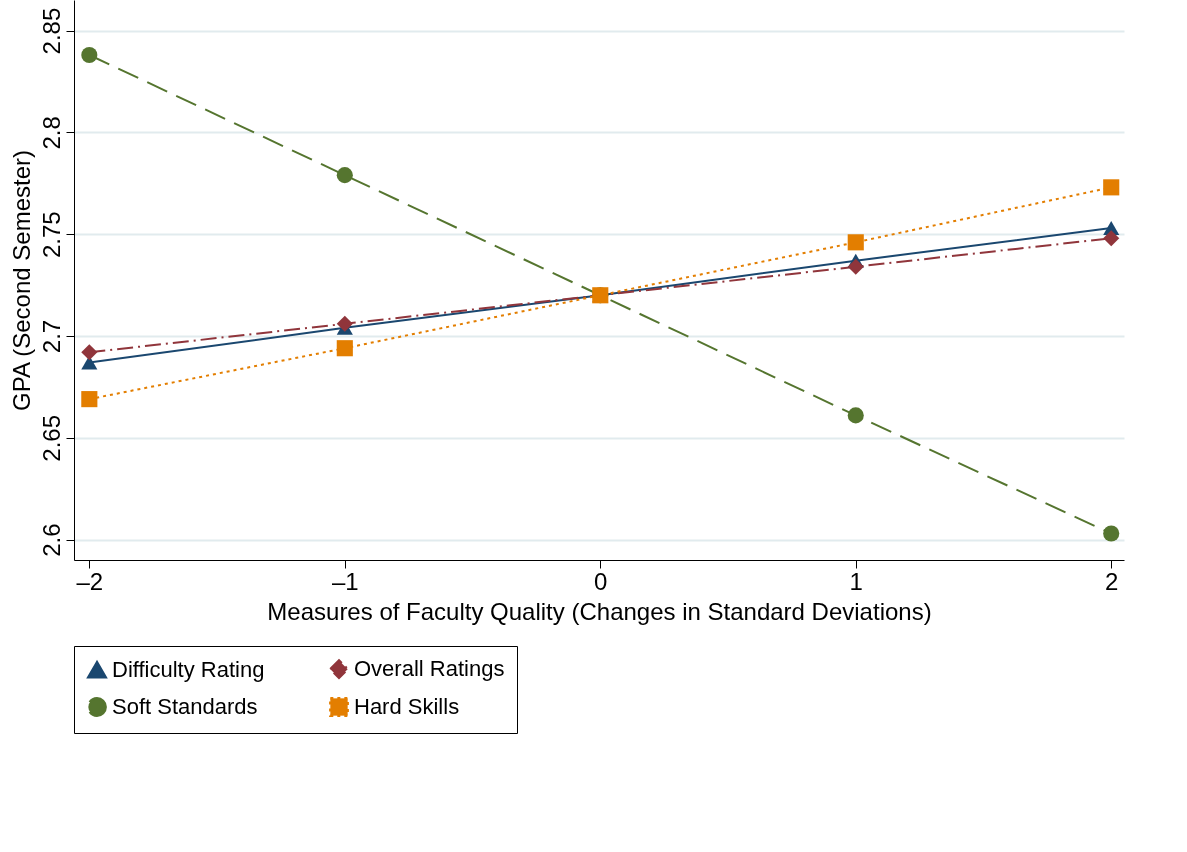 Image resolution: width=1187 pixels, height=852 pixels. Describe the element at coordinates (51, 540) in the screenshot. I see `y-tick-label: 2.6` at that location.